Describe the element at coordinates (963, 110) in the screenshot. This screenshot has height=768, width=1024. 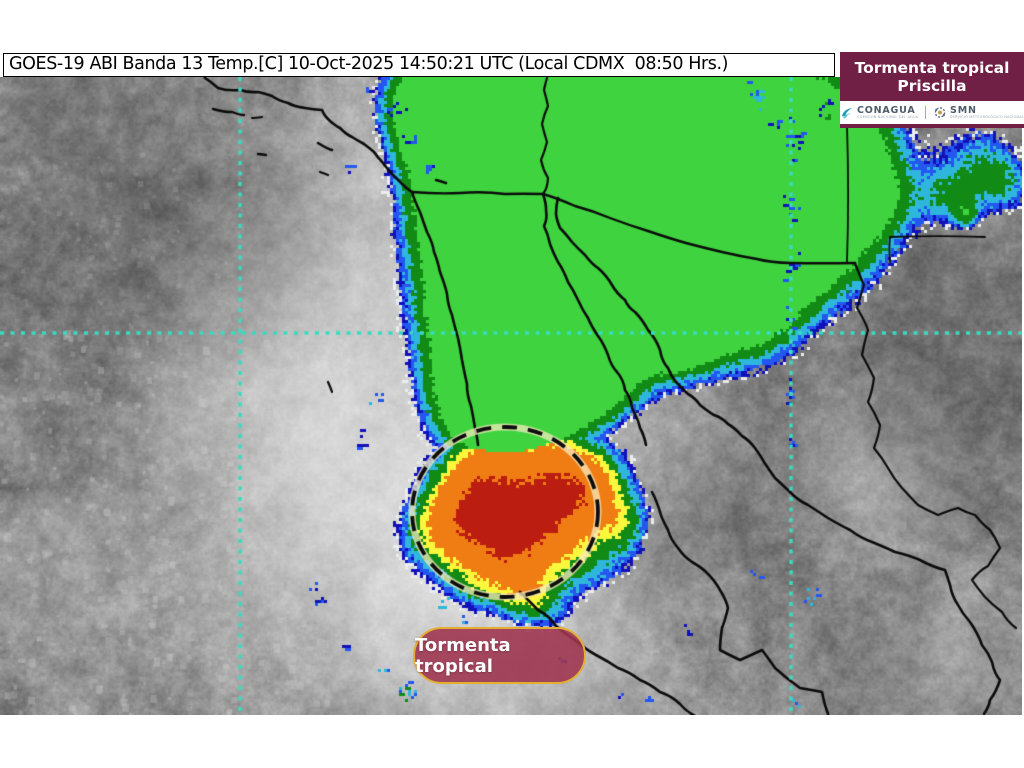
I see `smn-label: SMN` at that location.